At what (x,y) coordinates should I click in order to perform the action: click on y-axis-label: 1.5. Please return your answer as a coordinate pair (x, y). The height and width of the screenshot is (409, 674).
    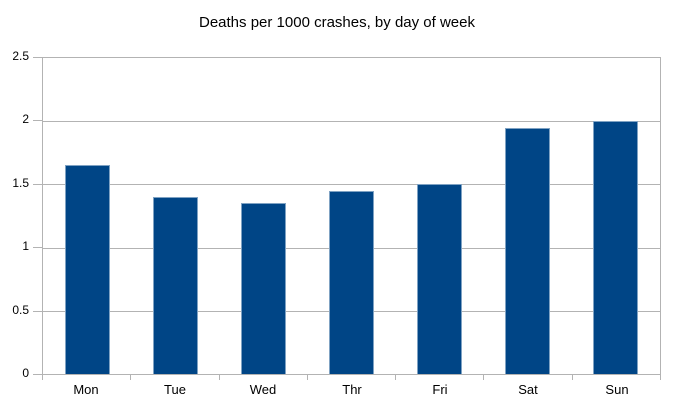
    Looking at the image, I should click on (20, 183).